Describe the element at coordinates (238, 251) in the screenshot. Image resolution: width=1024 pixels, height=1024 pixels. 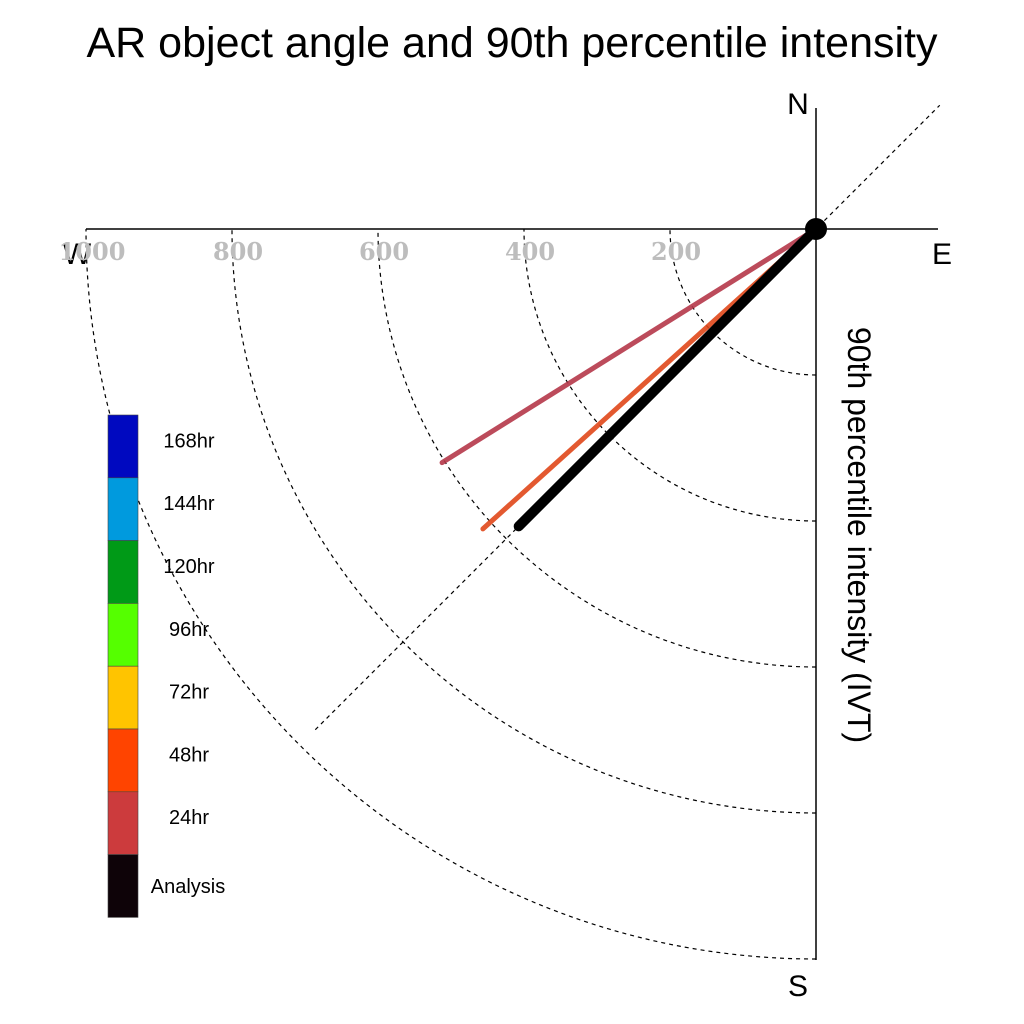
I see `tick-label-800: 800` at that location.